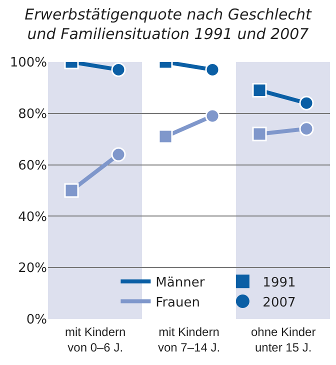  I want to click on y-tick-label: 80%, so click(32, 114).